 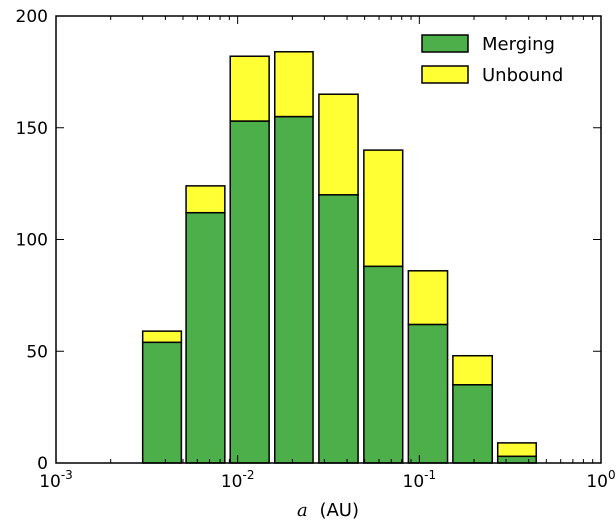 I want to click on x-tick-label-3: 10⁰, so click(x=600, y=480).